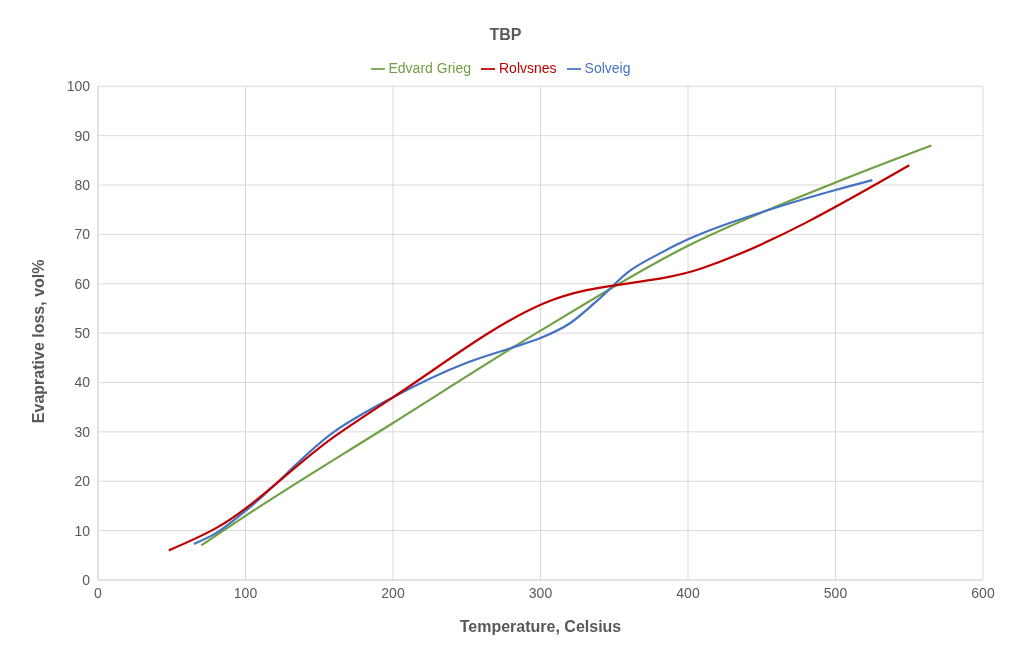 The image size is (1015, 668). What do you see at coordinates (82, 431) in the screenshot?
I see `y-tick-label: 30` at bounding box center [82, 431].